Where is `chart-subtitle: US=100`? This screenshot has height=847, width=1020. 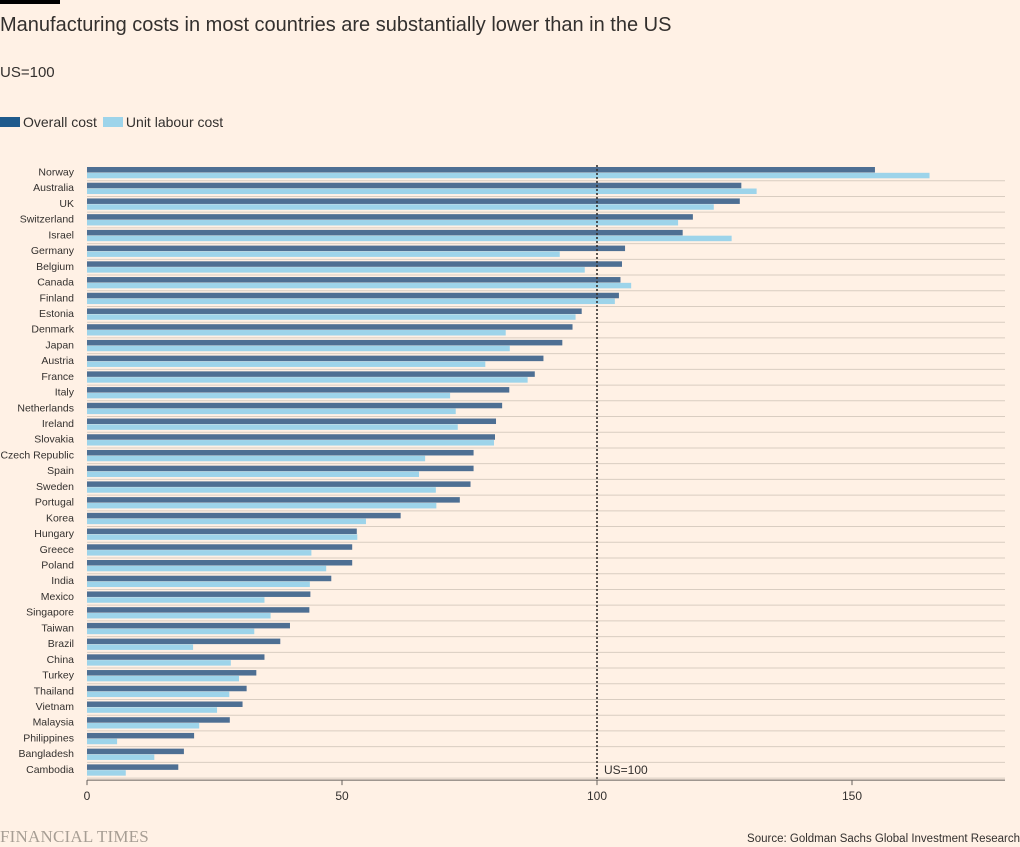 chart-subtitle: US=100 is located at coordinates (27, 72).